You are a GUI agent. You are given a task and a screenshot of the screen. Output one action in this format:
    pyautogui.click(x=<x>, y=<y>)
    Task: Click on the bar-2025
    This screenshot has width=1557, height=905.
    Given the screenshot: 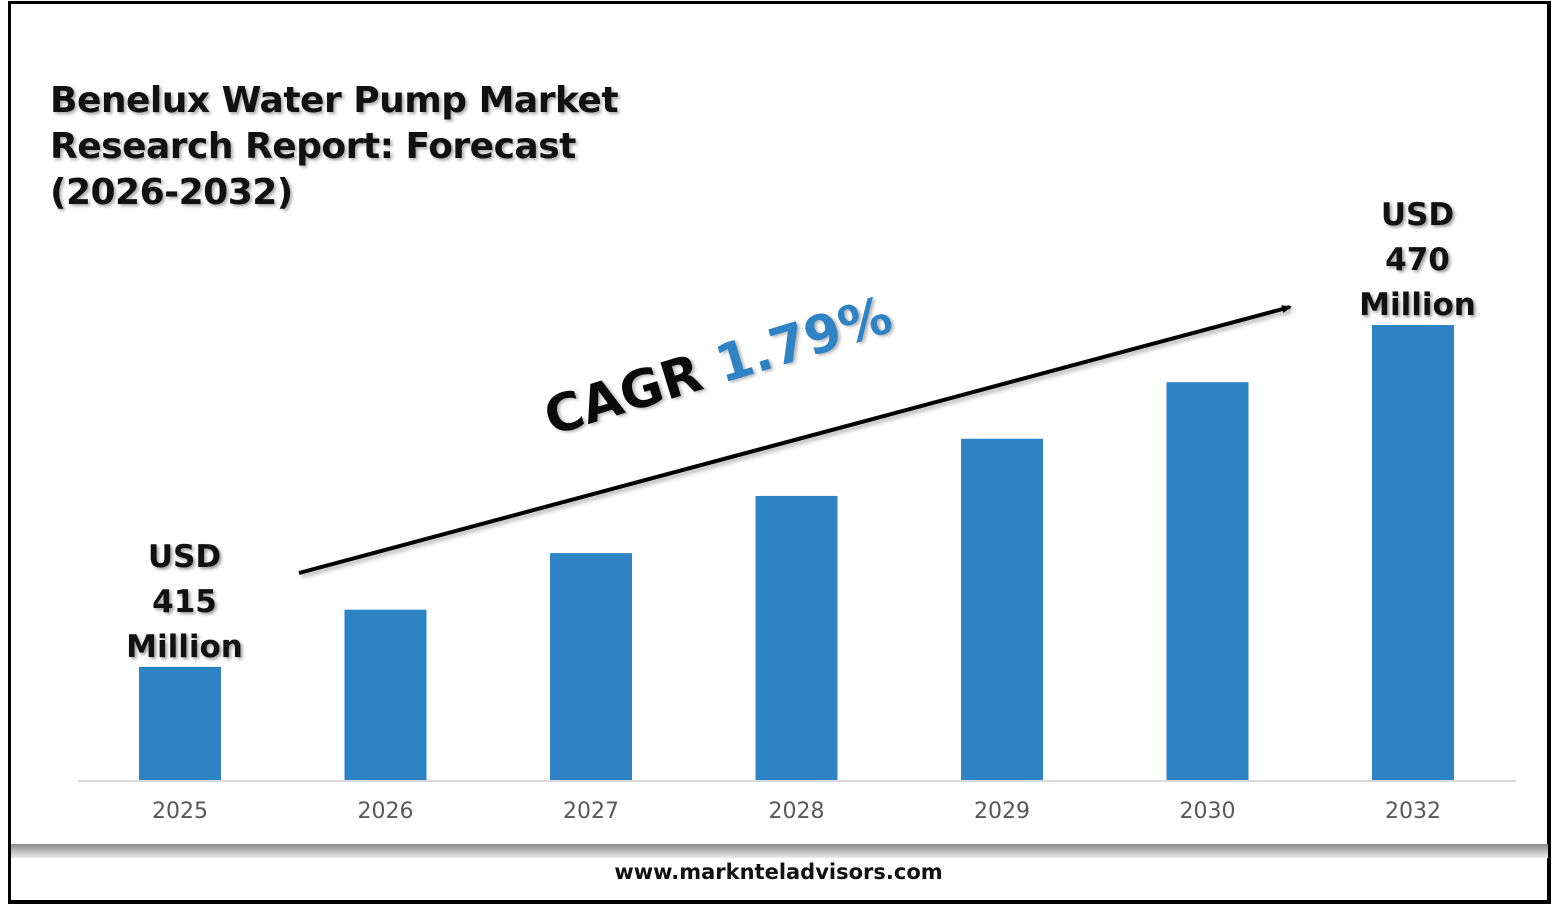 What is the action you would take?
    pyautogui.click(x=180, y=723)
    